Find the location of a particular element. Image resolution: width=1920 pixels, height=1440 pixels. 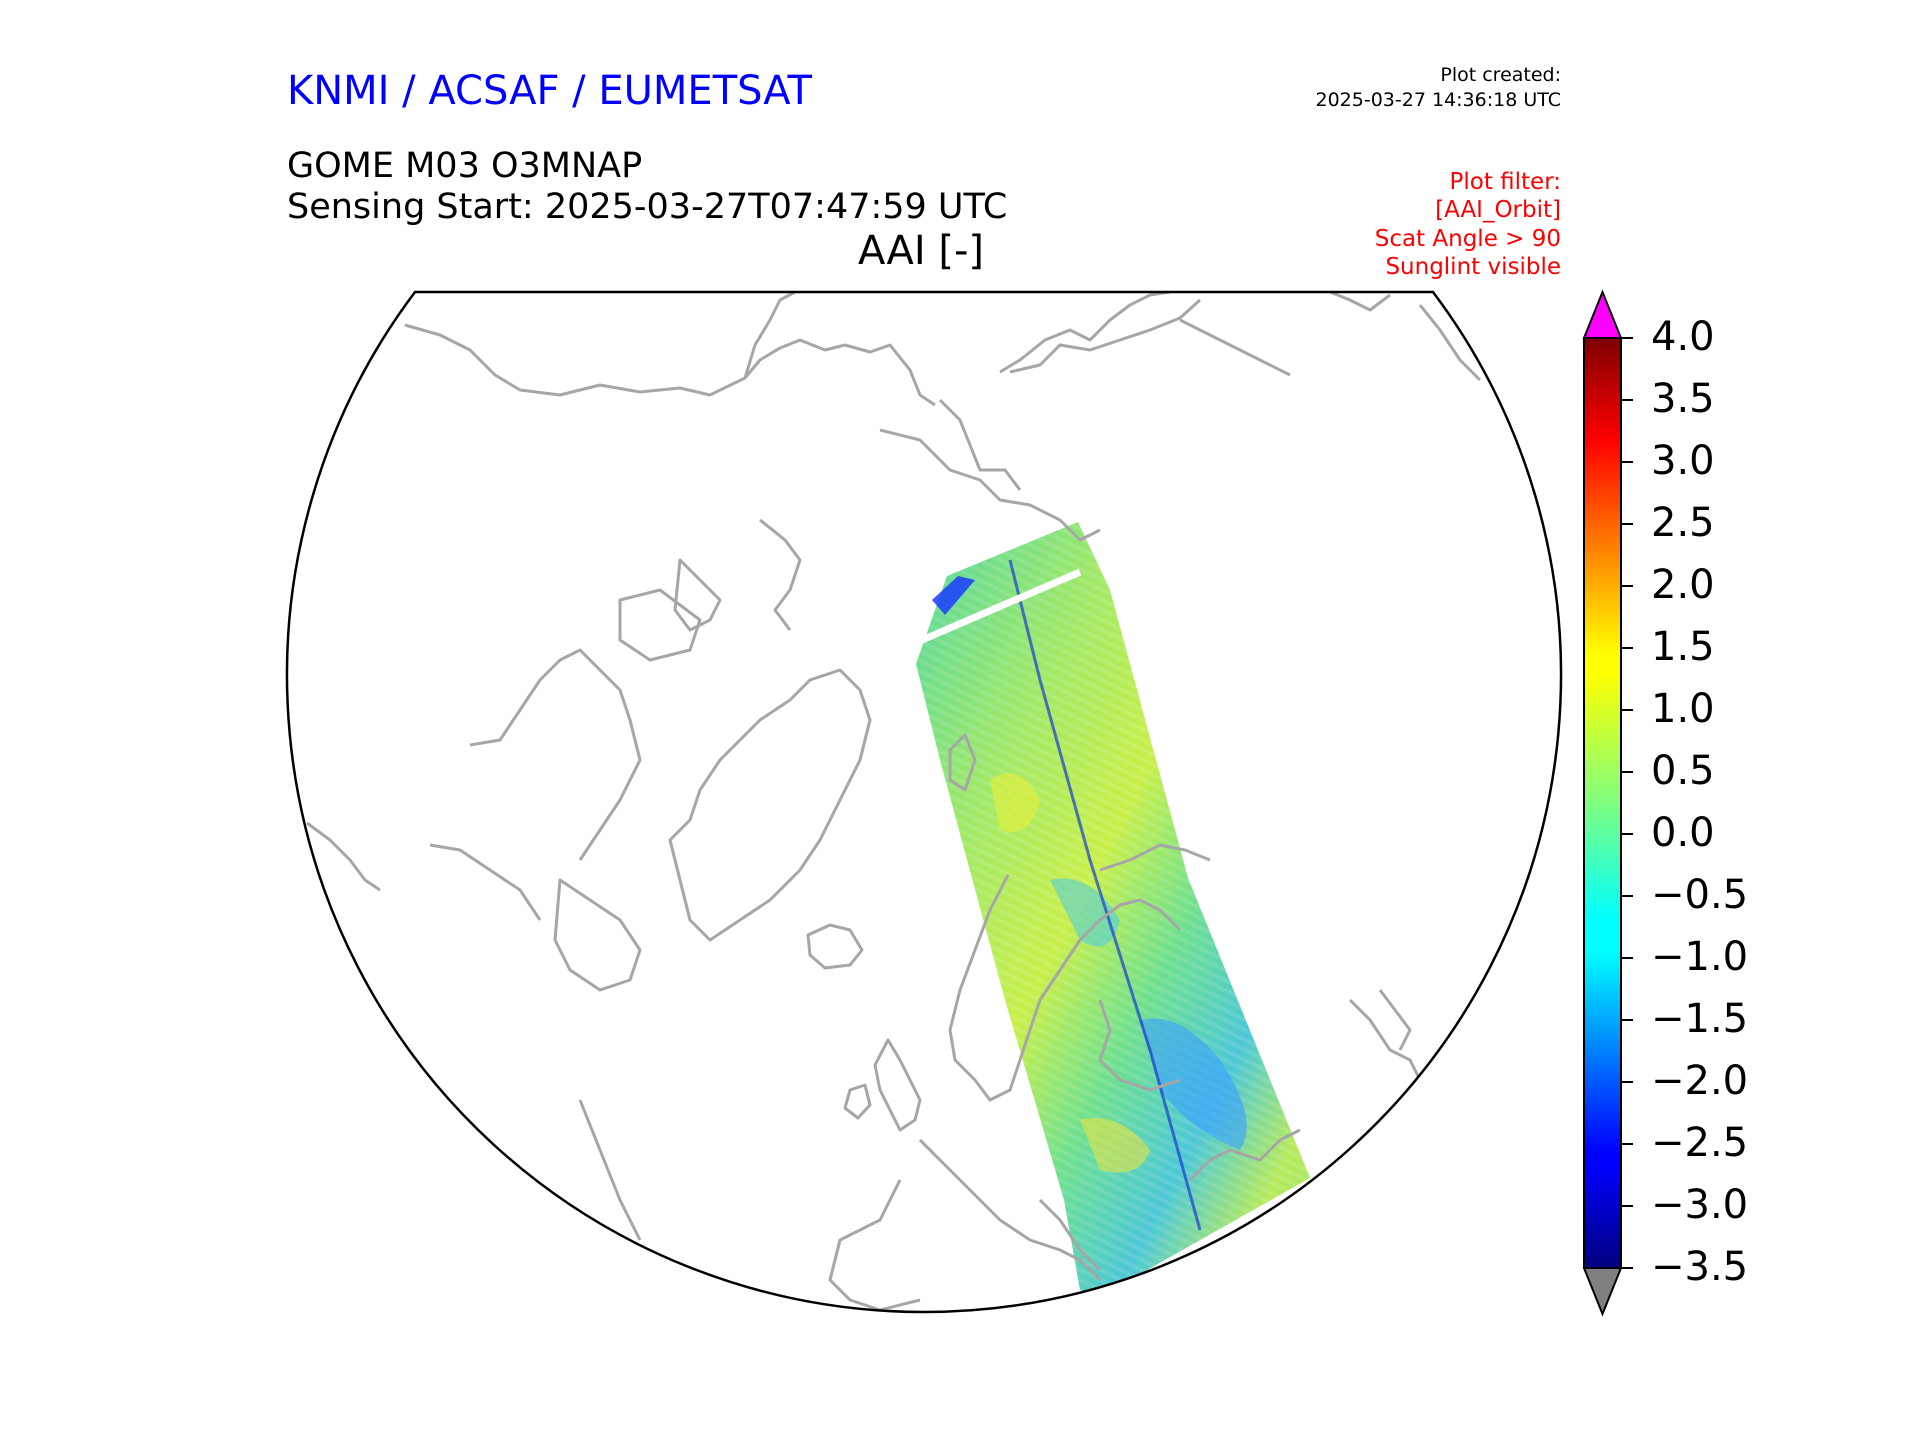

colorbar-tick-label: 2.0 is located at coordinates (1683, 585).